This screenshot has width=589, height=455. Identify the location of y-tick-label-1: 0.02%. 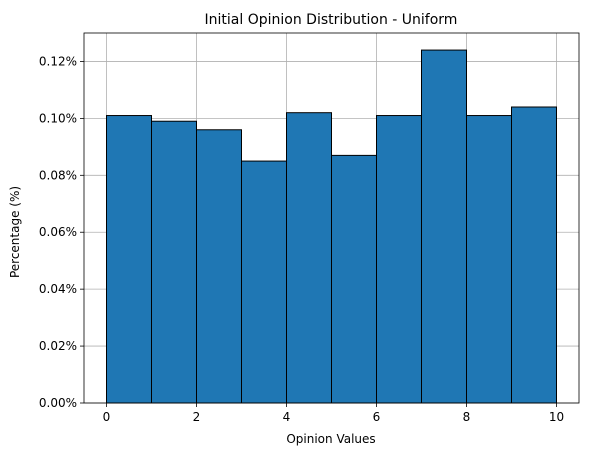
(58, 346).